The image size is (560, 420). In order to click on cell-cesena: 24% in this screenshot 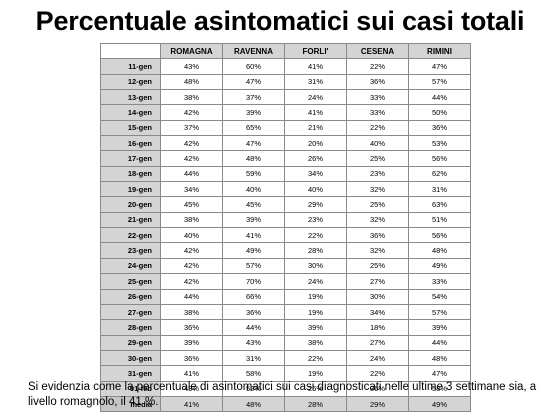, I will do `click(377, 358)`.